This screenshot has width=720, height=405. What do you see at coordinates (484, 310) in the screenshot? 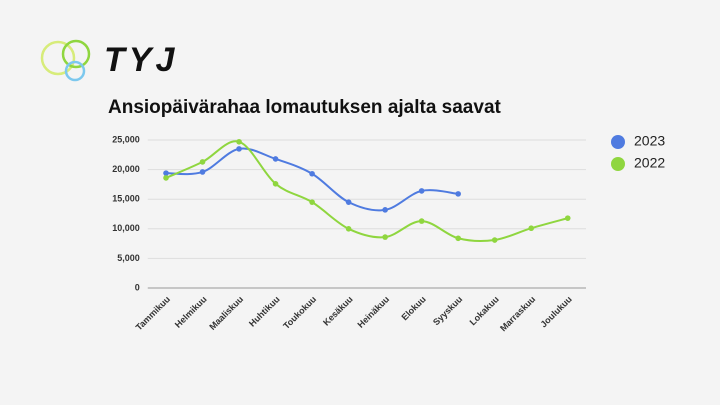
I see `x-tick-label: Lokakuu` at bounding box center [484, 310].